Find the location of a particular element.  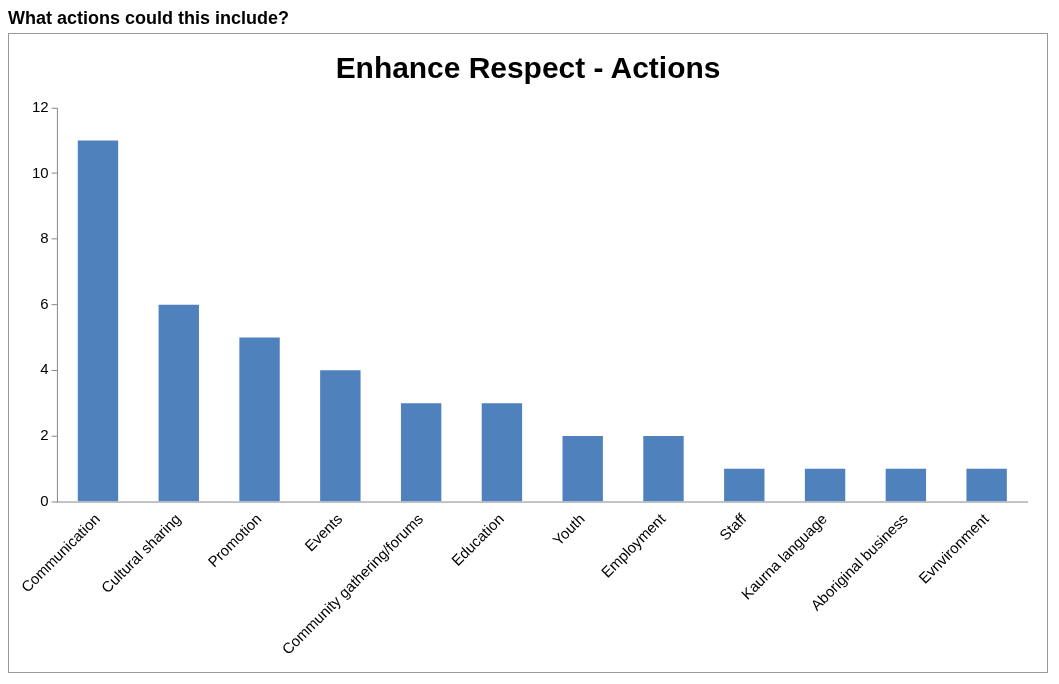

chart-title: Enhance Respect - Actions is located at coordinates (528, 68).